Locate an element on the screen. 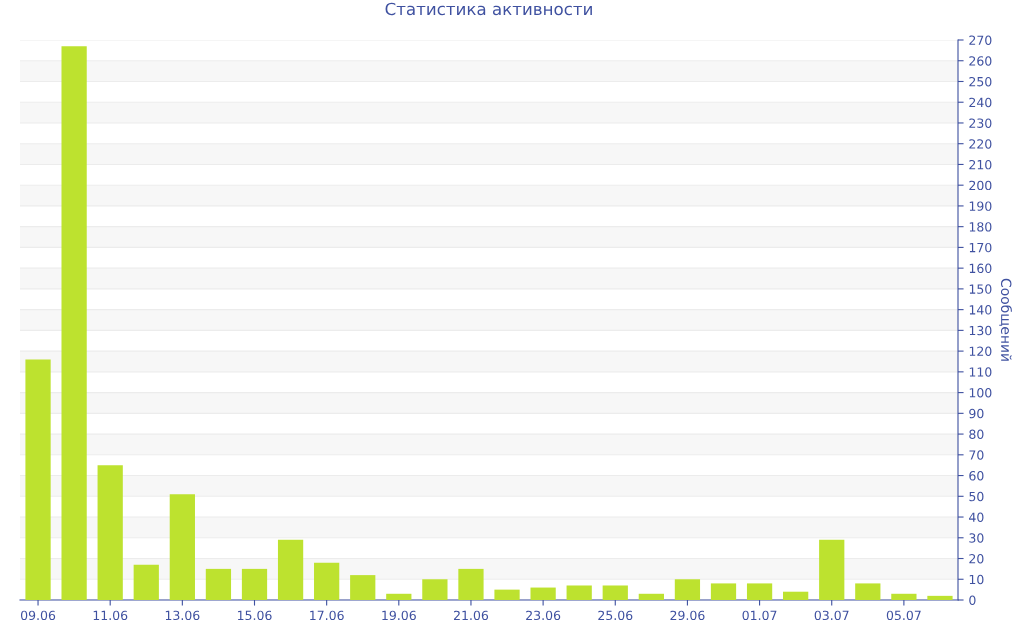 This screenshot has width=1024, height=640. y-tick-label: 150 is located at coordinates (980, 289).